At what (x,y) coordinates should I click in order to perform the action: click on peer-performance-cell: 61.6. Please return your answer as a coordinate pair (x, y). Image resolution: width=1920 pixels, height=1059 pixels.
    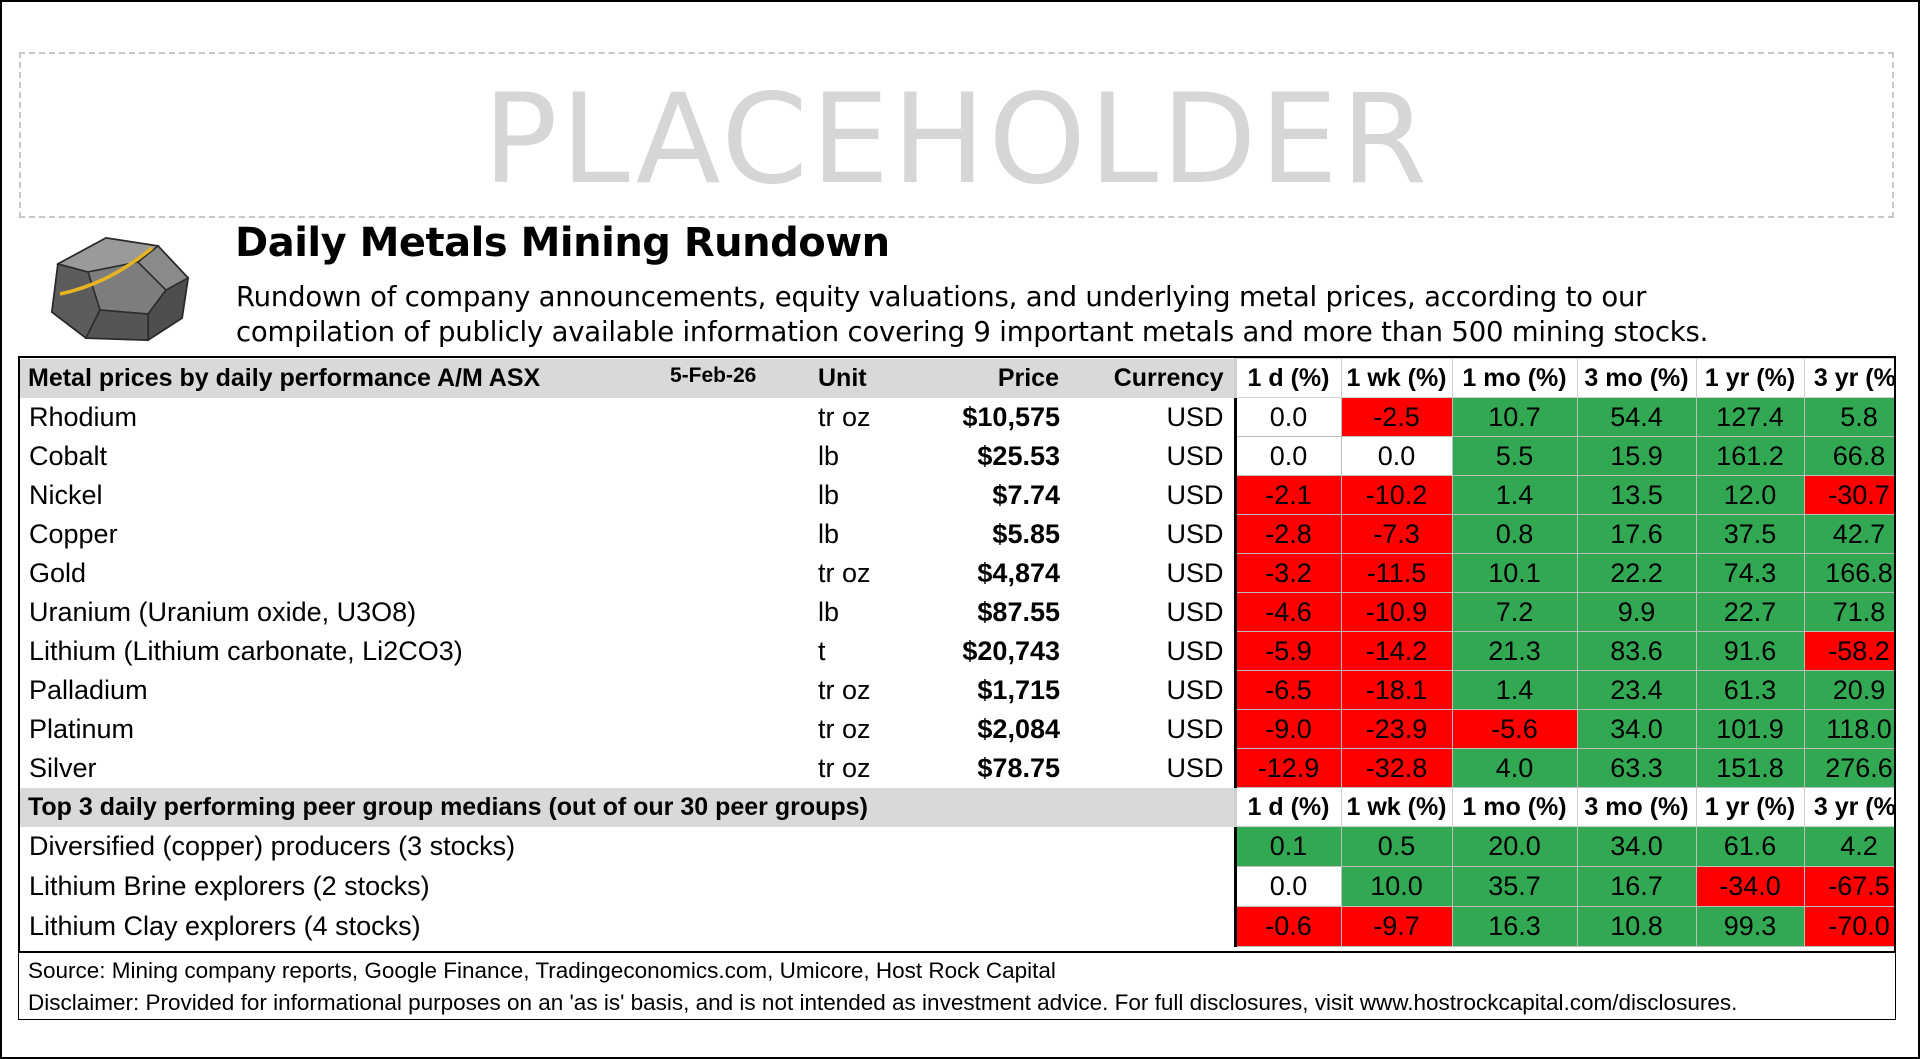
    Looking at the image, I should click on (1750, 846).